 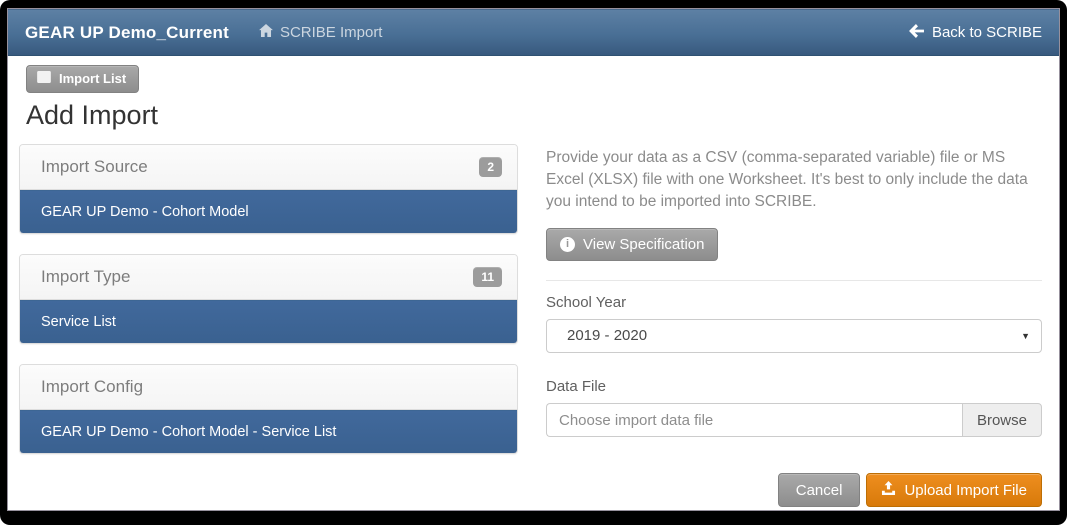 What do you see at coordinates (916, 32) in the screenshot?
I see `arrow-left-icon` at bounding box center [916, 32].